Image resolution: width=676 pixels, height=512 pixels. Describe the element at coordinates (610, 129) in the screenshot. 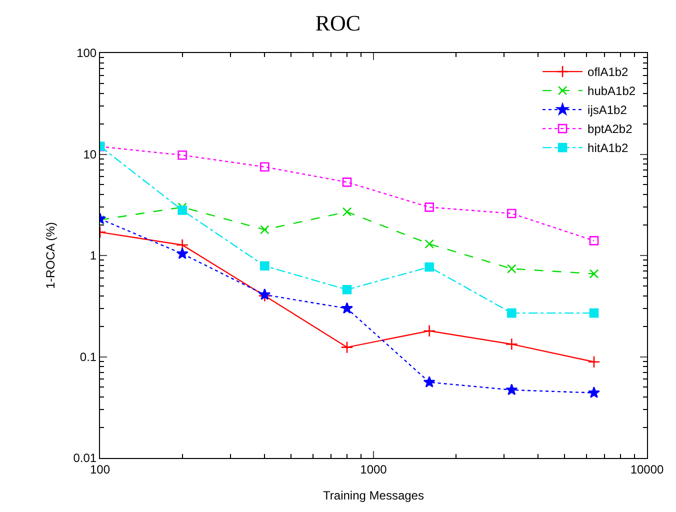

I see `legend-label: bptA2b2` at that location.